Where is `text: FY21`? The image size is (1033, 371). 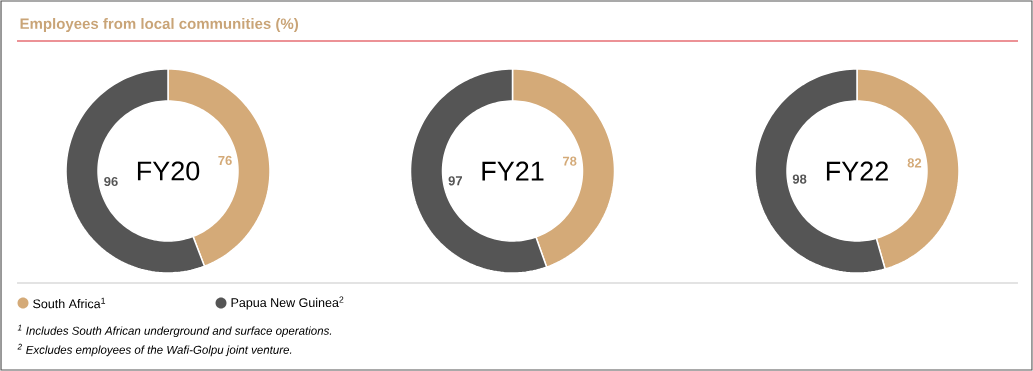
text: FY21 is located at coordinates (513, 171).